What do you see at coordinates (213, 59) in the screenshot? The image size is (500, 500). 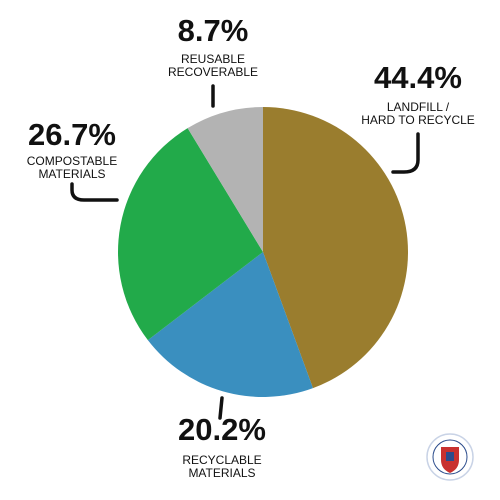 I see `category-label: REUSABLE` at bounding box center [213, 59].